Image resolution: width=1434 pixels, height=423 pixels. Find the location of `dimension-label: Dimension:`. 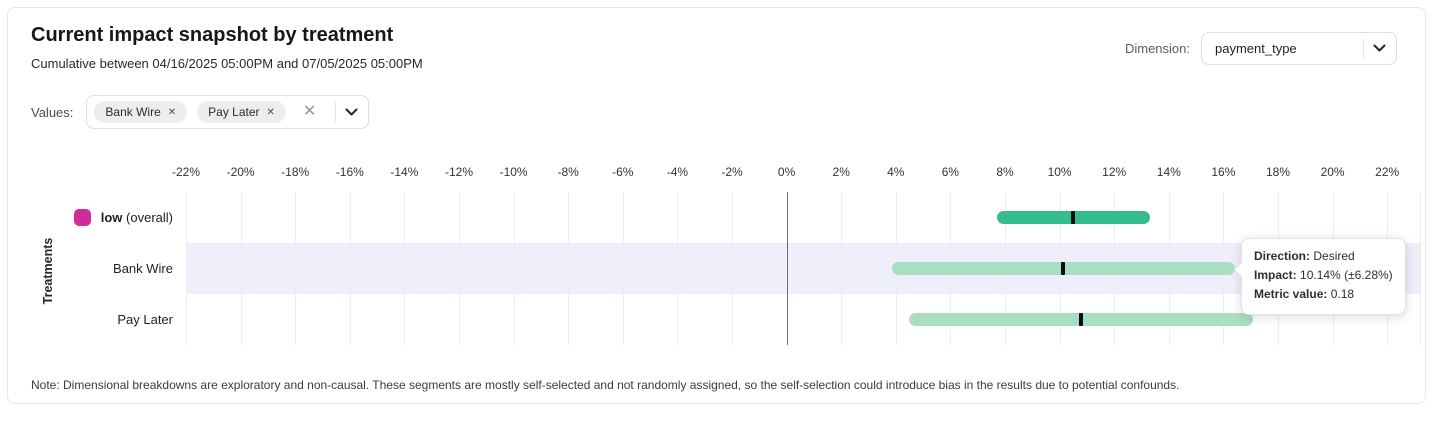

dimension-label: Dimension: is located at coordinates (1157, 48).